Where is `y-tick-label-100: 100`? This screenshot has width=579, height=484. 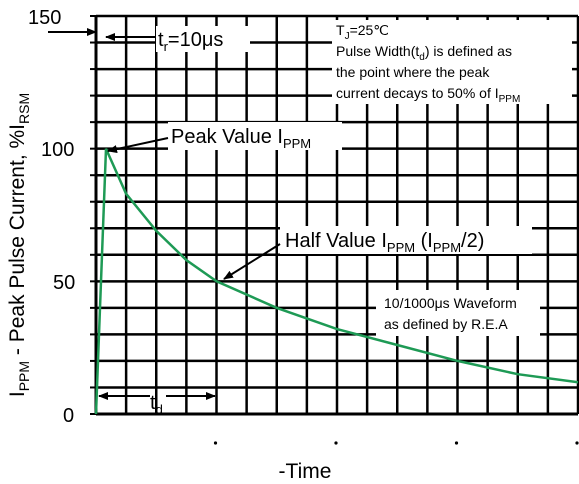 y-tick-label-100: 100 is located at coordinates (57, 150).